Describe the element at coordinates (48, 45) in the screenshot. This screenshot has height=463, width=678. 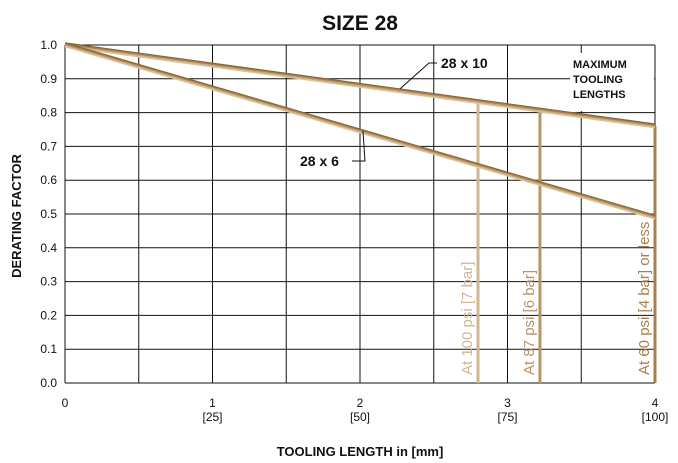
I see `y-tick-label: 1.0` at that location.